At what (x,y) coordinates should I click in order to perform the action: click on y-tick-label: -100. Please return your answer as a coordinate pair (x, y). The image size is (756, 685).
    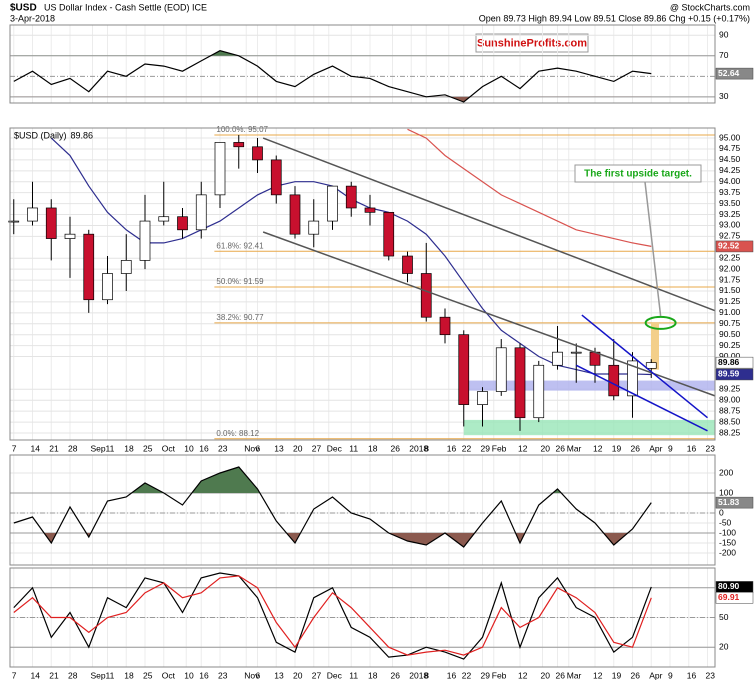
    Looking at the image, I should click on (727, 532).